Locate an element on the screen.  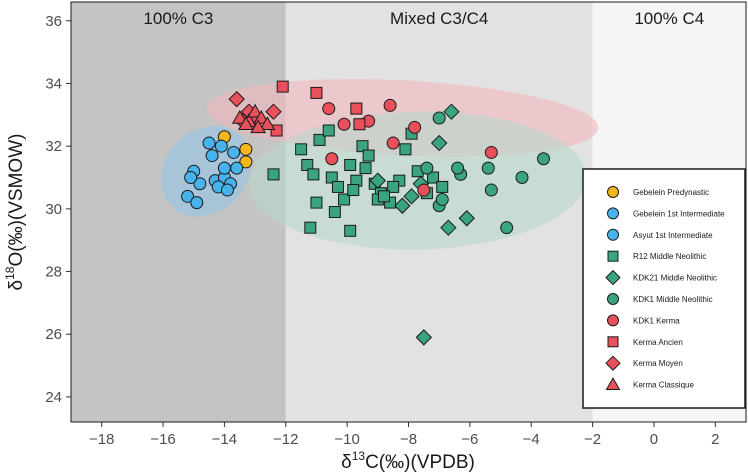
legend-entry-kdk1-middle-neolithic: KDK1 Middle Neolithic is located at coordinates (660, 299).